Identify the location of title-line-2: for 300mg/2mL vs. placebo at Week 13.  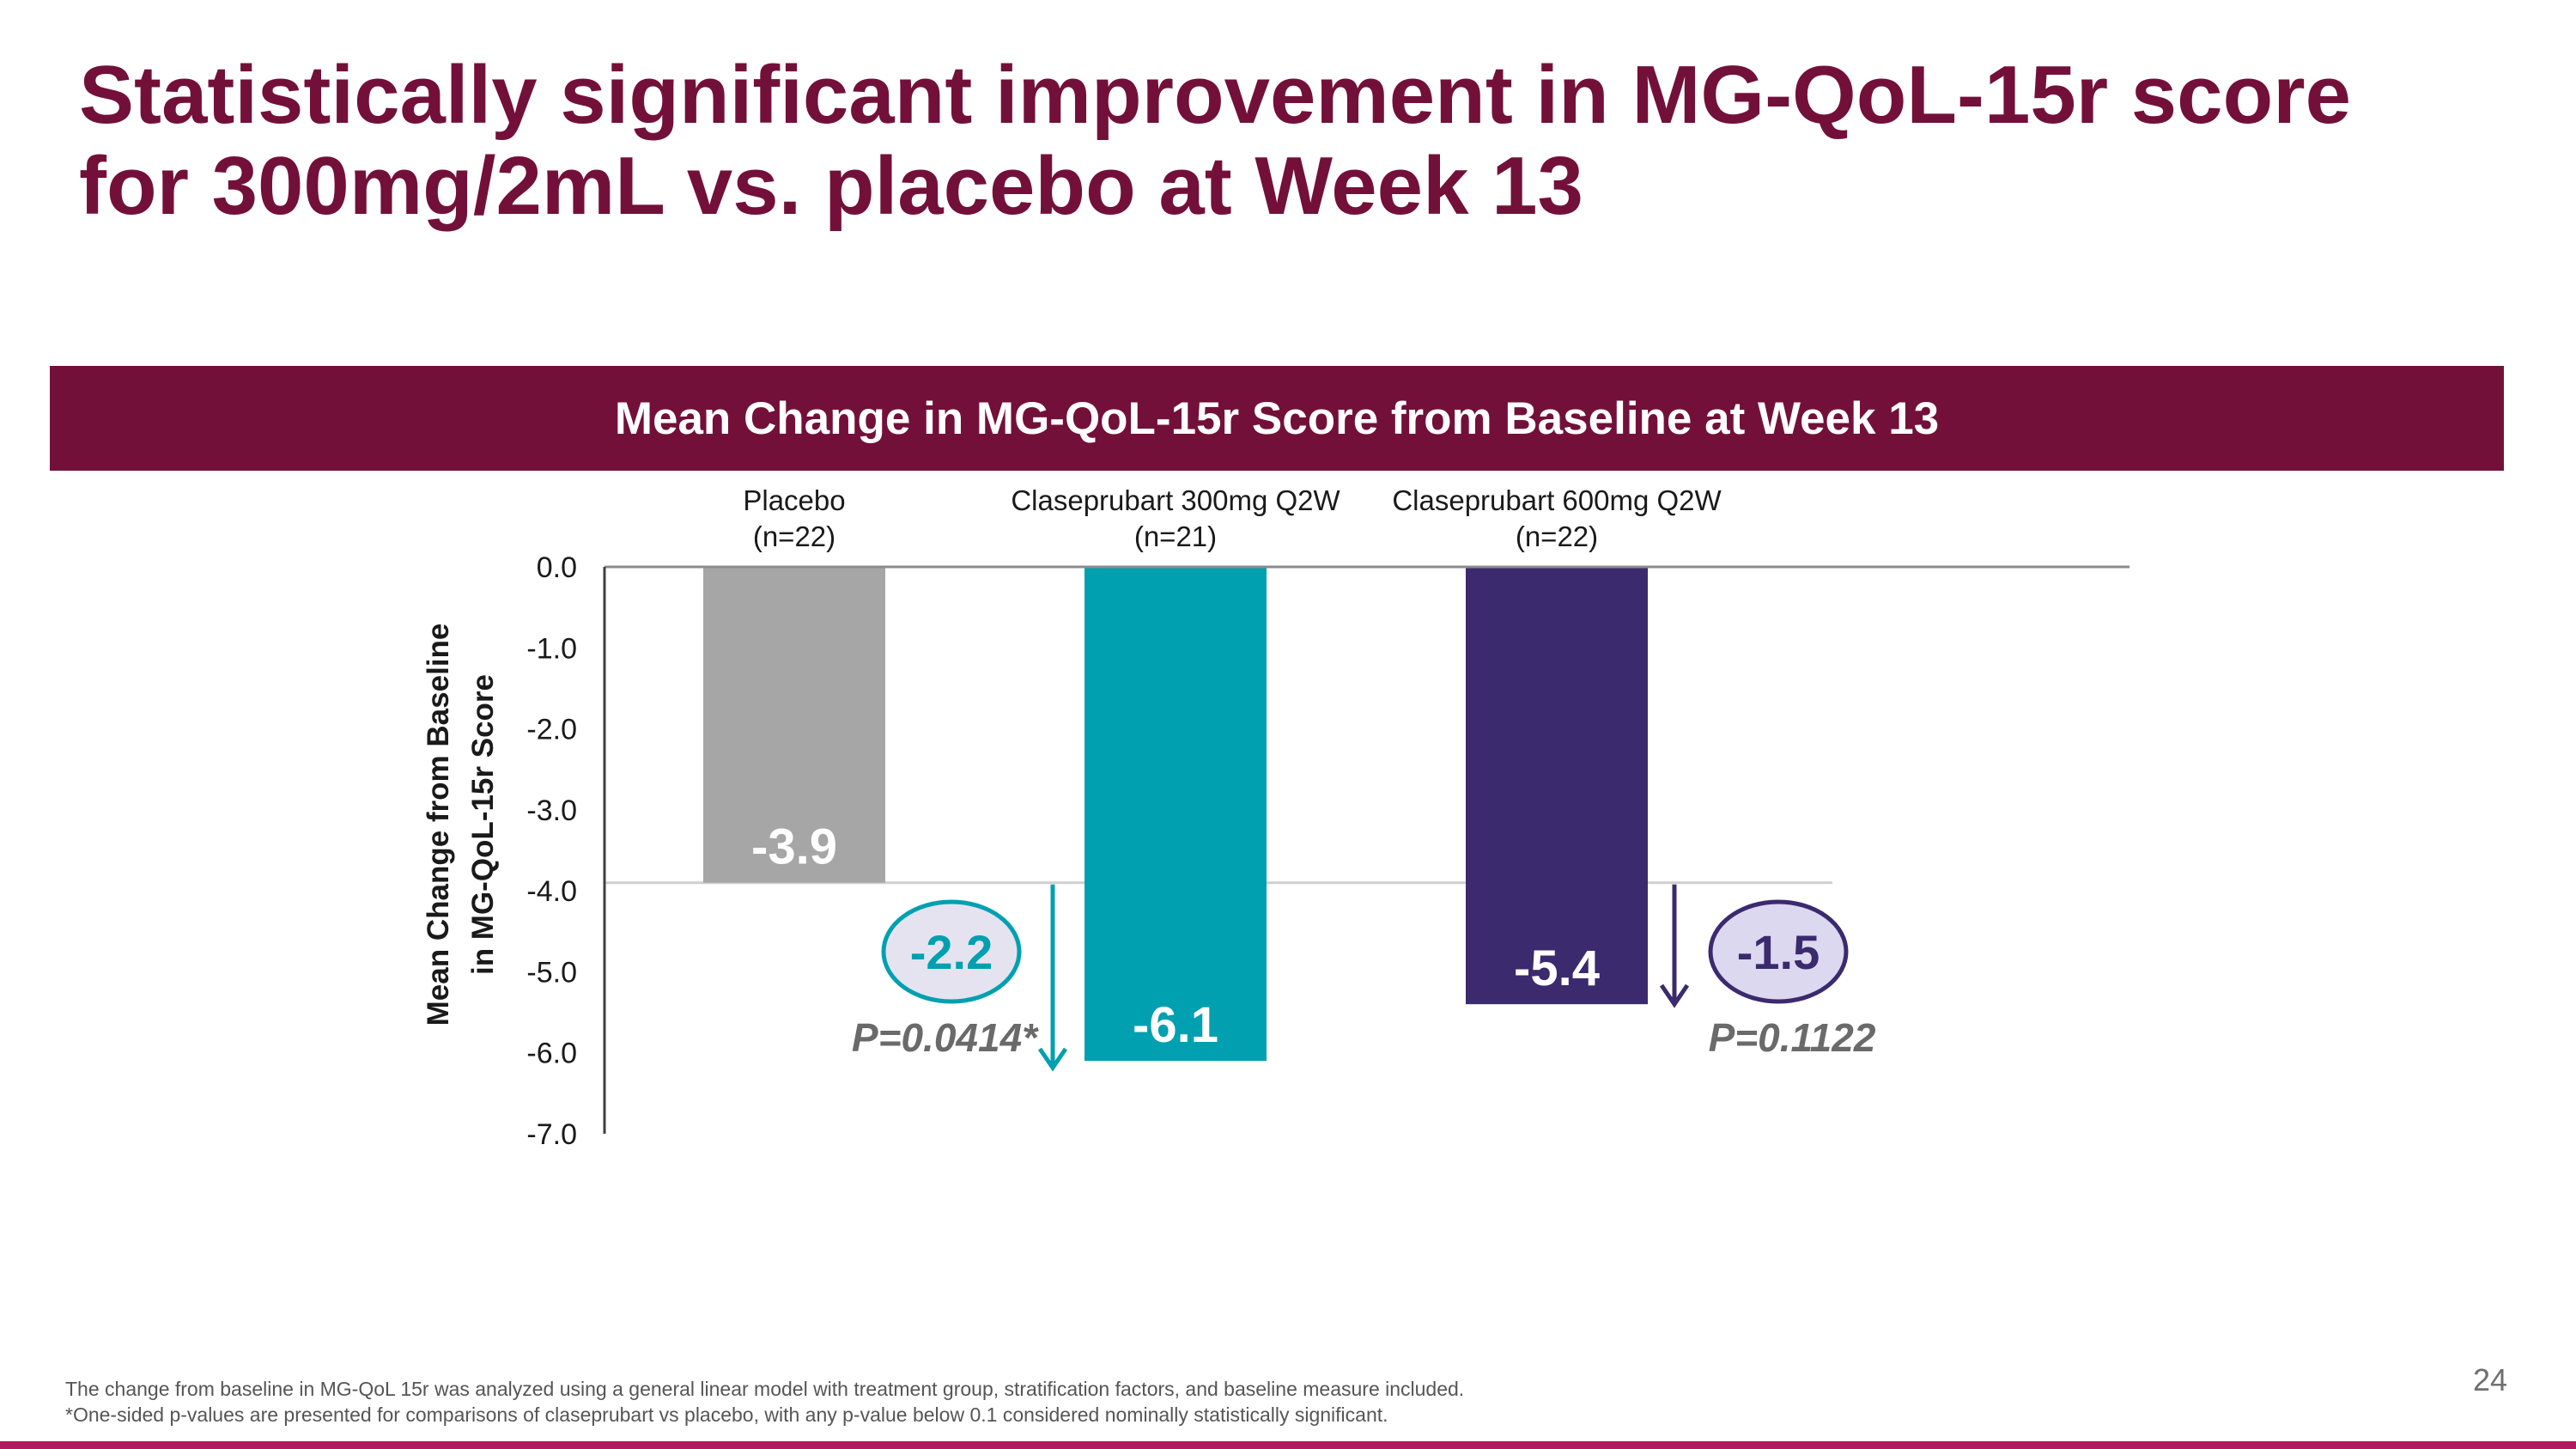
(831, 186).